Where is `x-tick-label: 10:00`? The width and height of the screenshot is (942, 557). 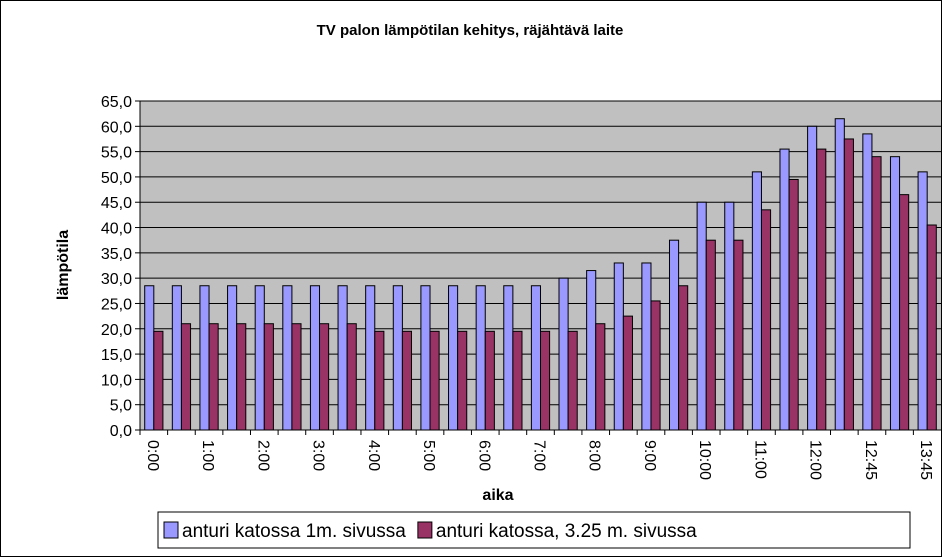 x-tick-label: 10:00 is located at coordinates (704, 460).